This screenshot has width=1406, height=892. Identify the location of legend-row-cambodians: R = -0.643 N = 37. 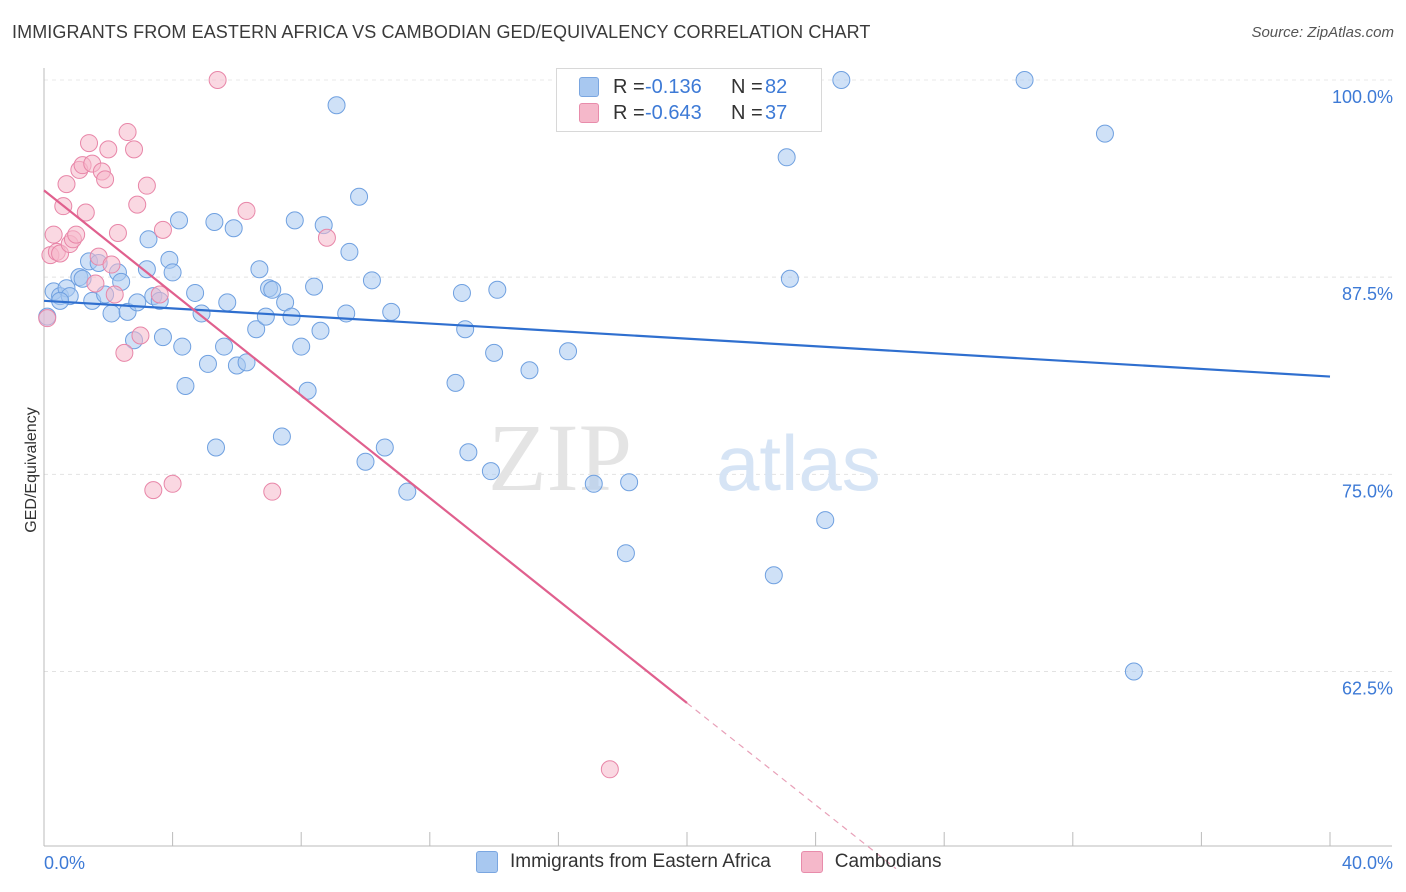
(683, 113).